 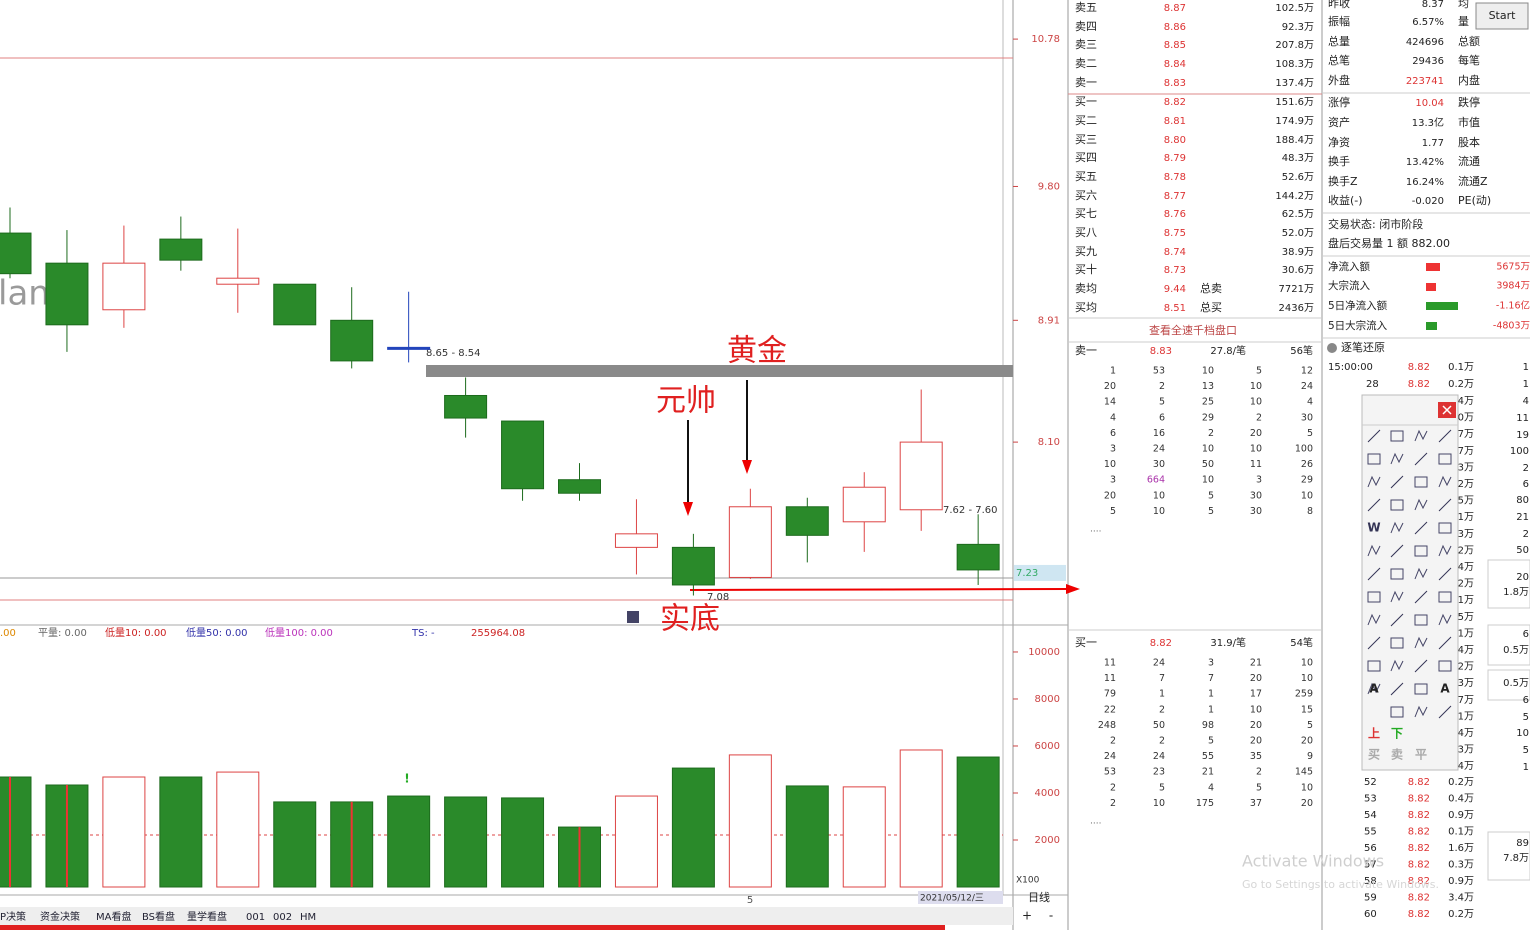 What do you see at coordinates (1086, 288) in the screenshot?
I see `avg-label: 卖均` at bounding box center [1086, 288].